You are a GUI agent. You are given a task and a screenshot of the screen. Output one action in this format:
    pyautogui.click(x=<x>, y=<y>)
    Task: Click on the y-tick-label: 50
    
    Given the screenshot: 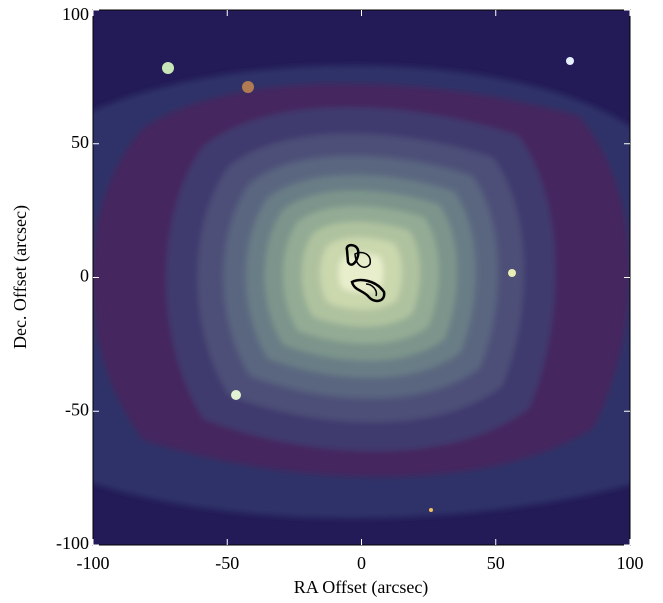 What is the action you would take?
    pyautogui.click(x=80, y=142)
    